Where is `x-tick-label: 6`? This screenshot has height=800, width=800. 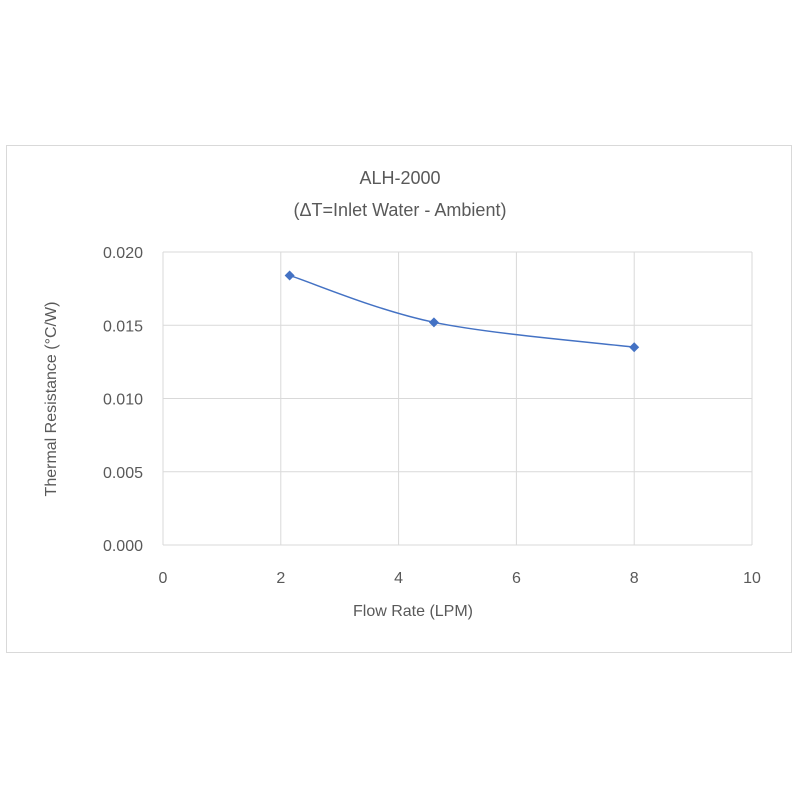 x-tick-label: 6 is located at coordinates (516, 578).